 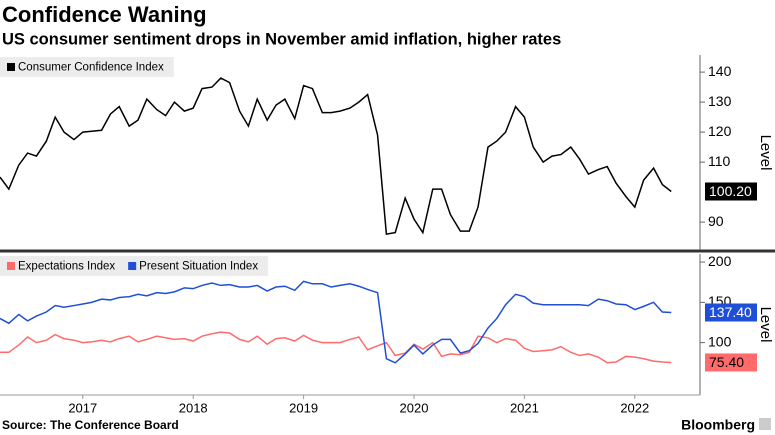 I want to click on series-line, so click(x=336, y=347).